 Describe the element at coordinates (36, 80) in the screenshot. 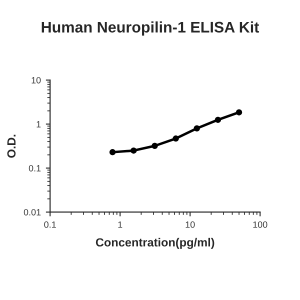

I see `y-tick-label: 10` at that location.